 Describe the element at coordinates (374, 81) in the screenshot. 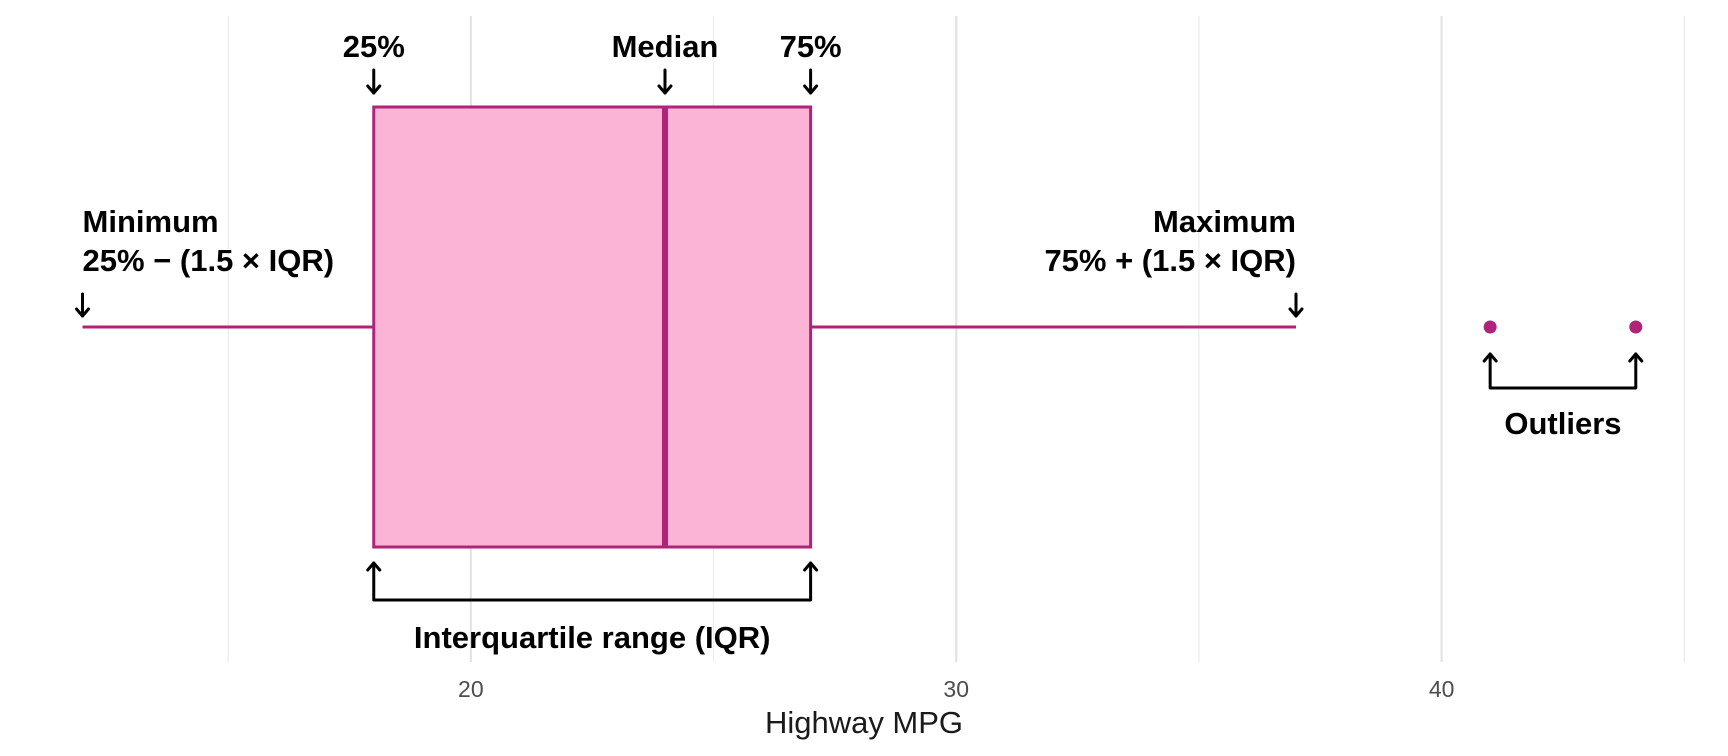

I see `arrow-q1` at that location.